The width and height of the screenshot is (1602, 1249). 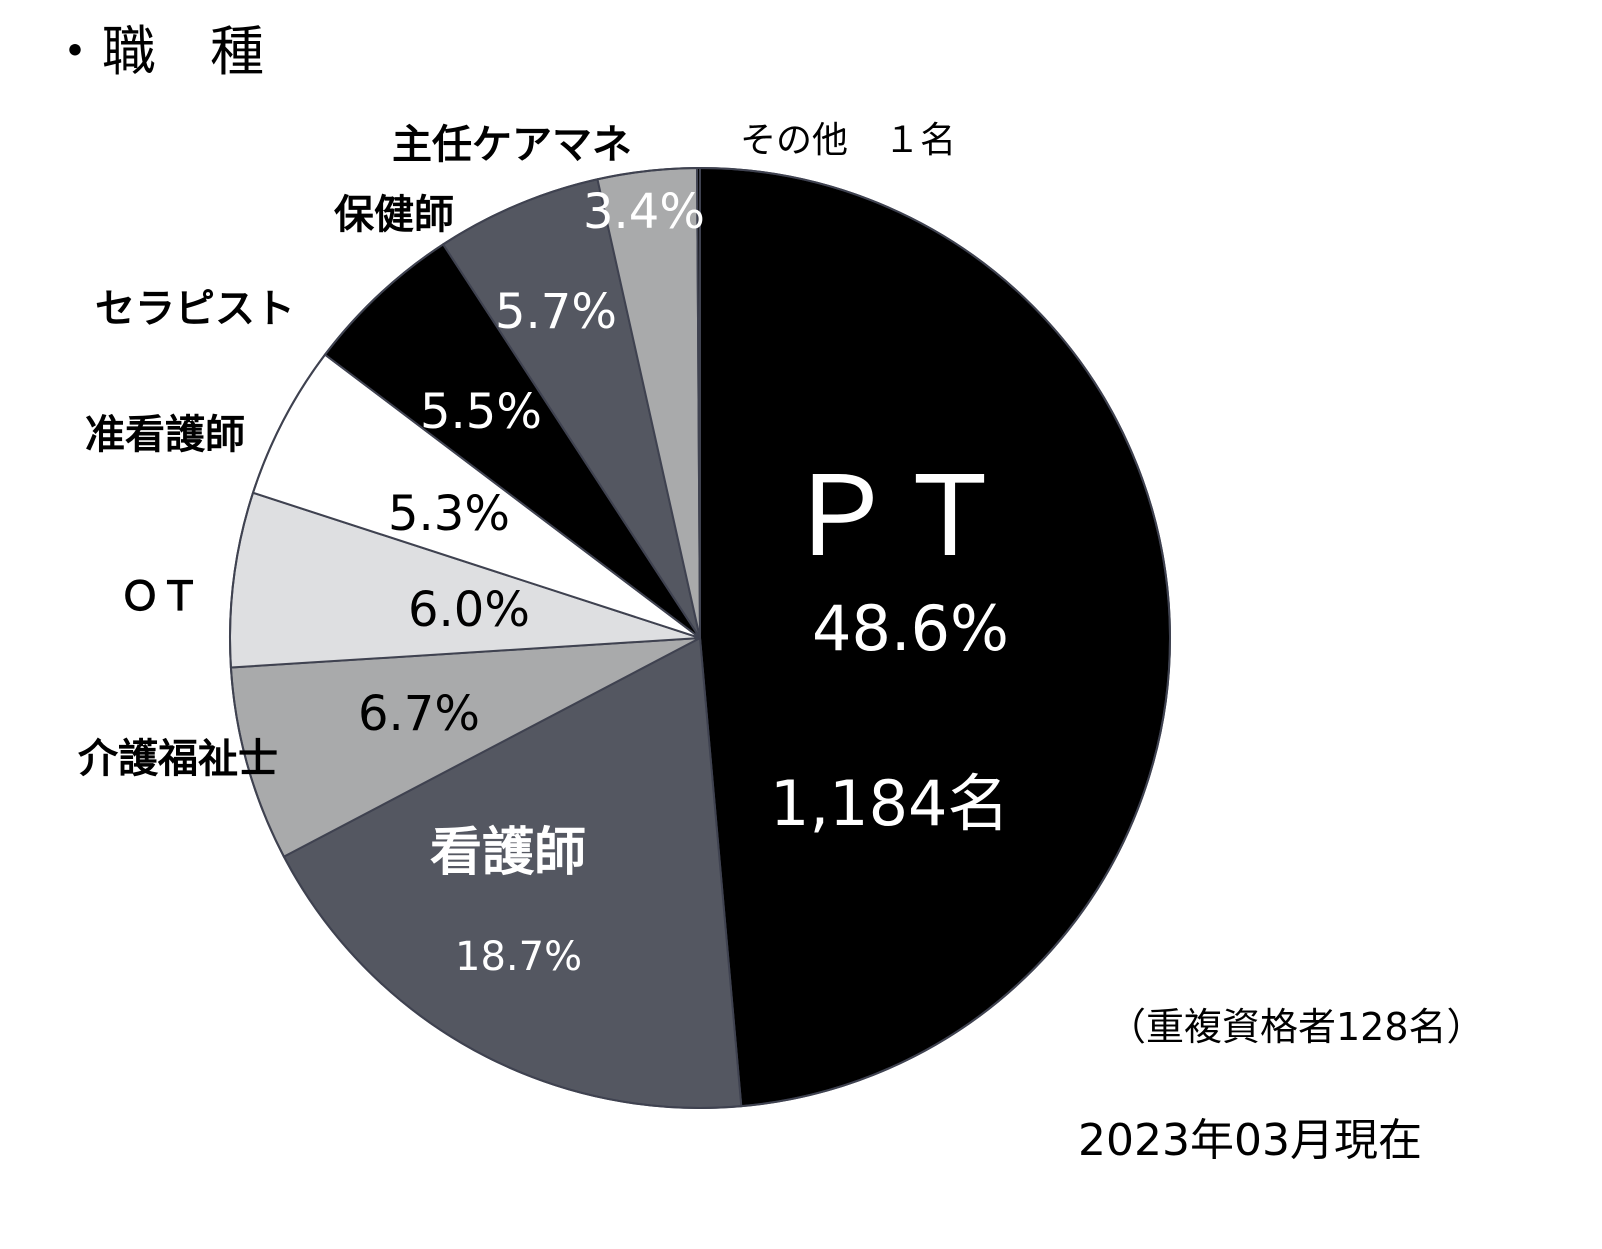 What do you see at coordinates (1250, 1140) in the screenshot?
I see `as-of-date: 2023年03月現在` at bounding box center [1250, 1140].